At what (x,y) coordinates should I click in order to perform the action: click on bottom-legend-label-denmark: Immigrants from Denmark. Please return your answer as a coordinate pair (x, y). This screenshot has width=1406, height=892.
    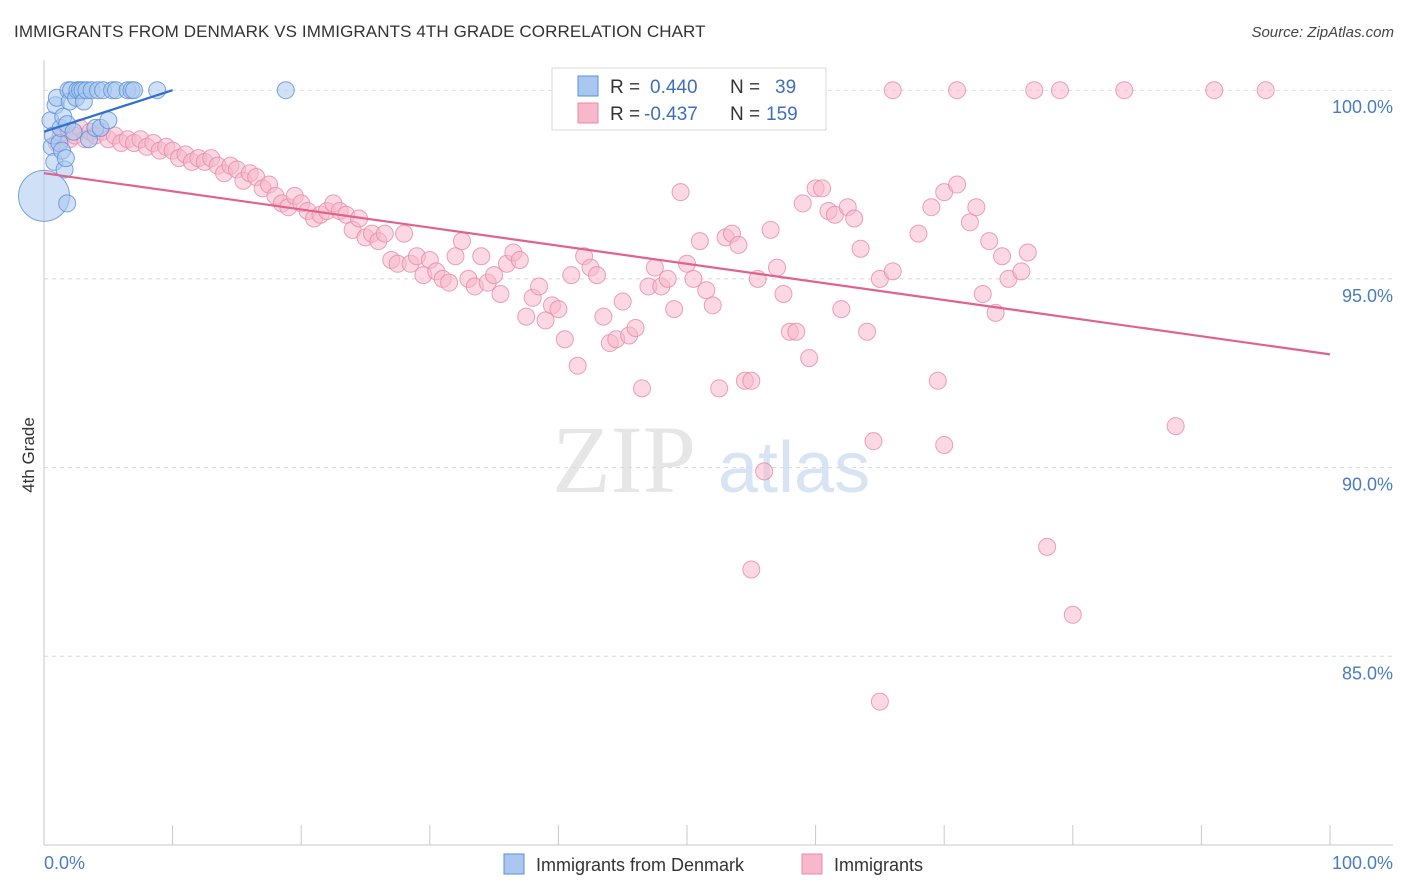
    Looking at the image, I should click on (640, 865).